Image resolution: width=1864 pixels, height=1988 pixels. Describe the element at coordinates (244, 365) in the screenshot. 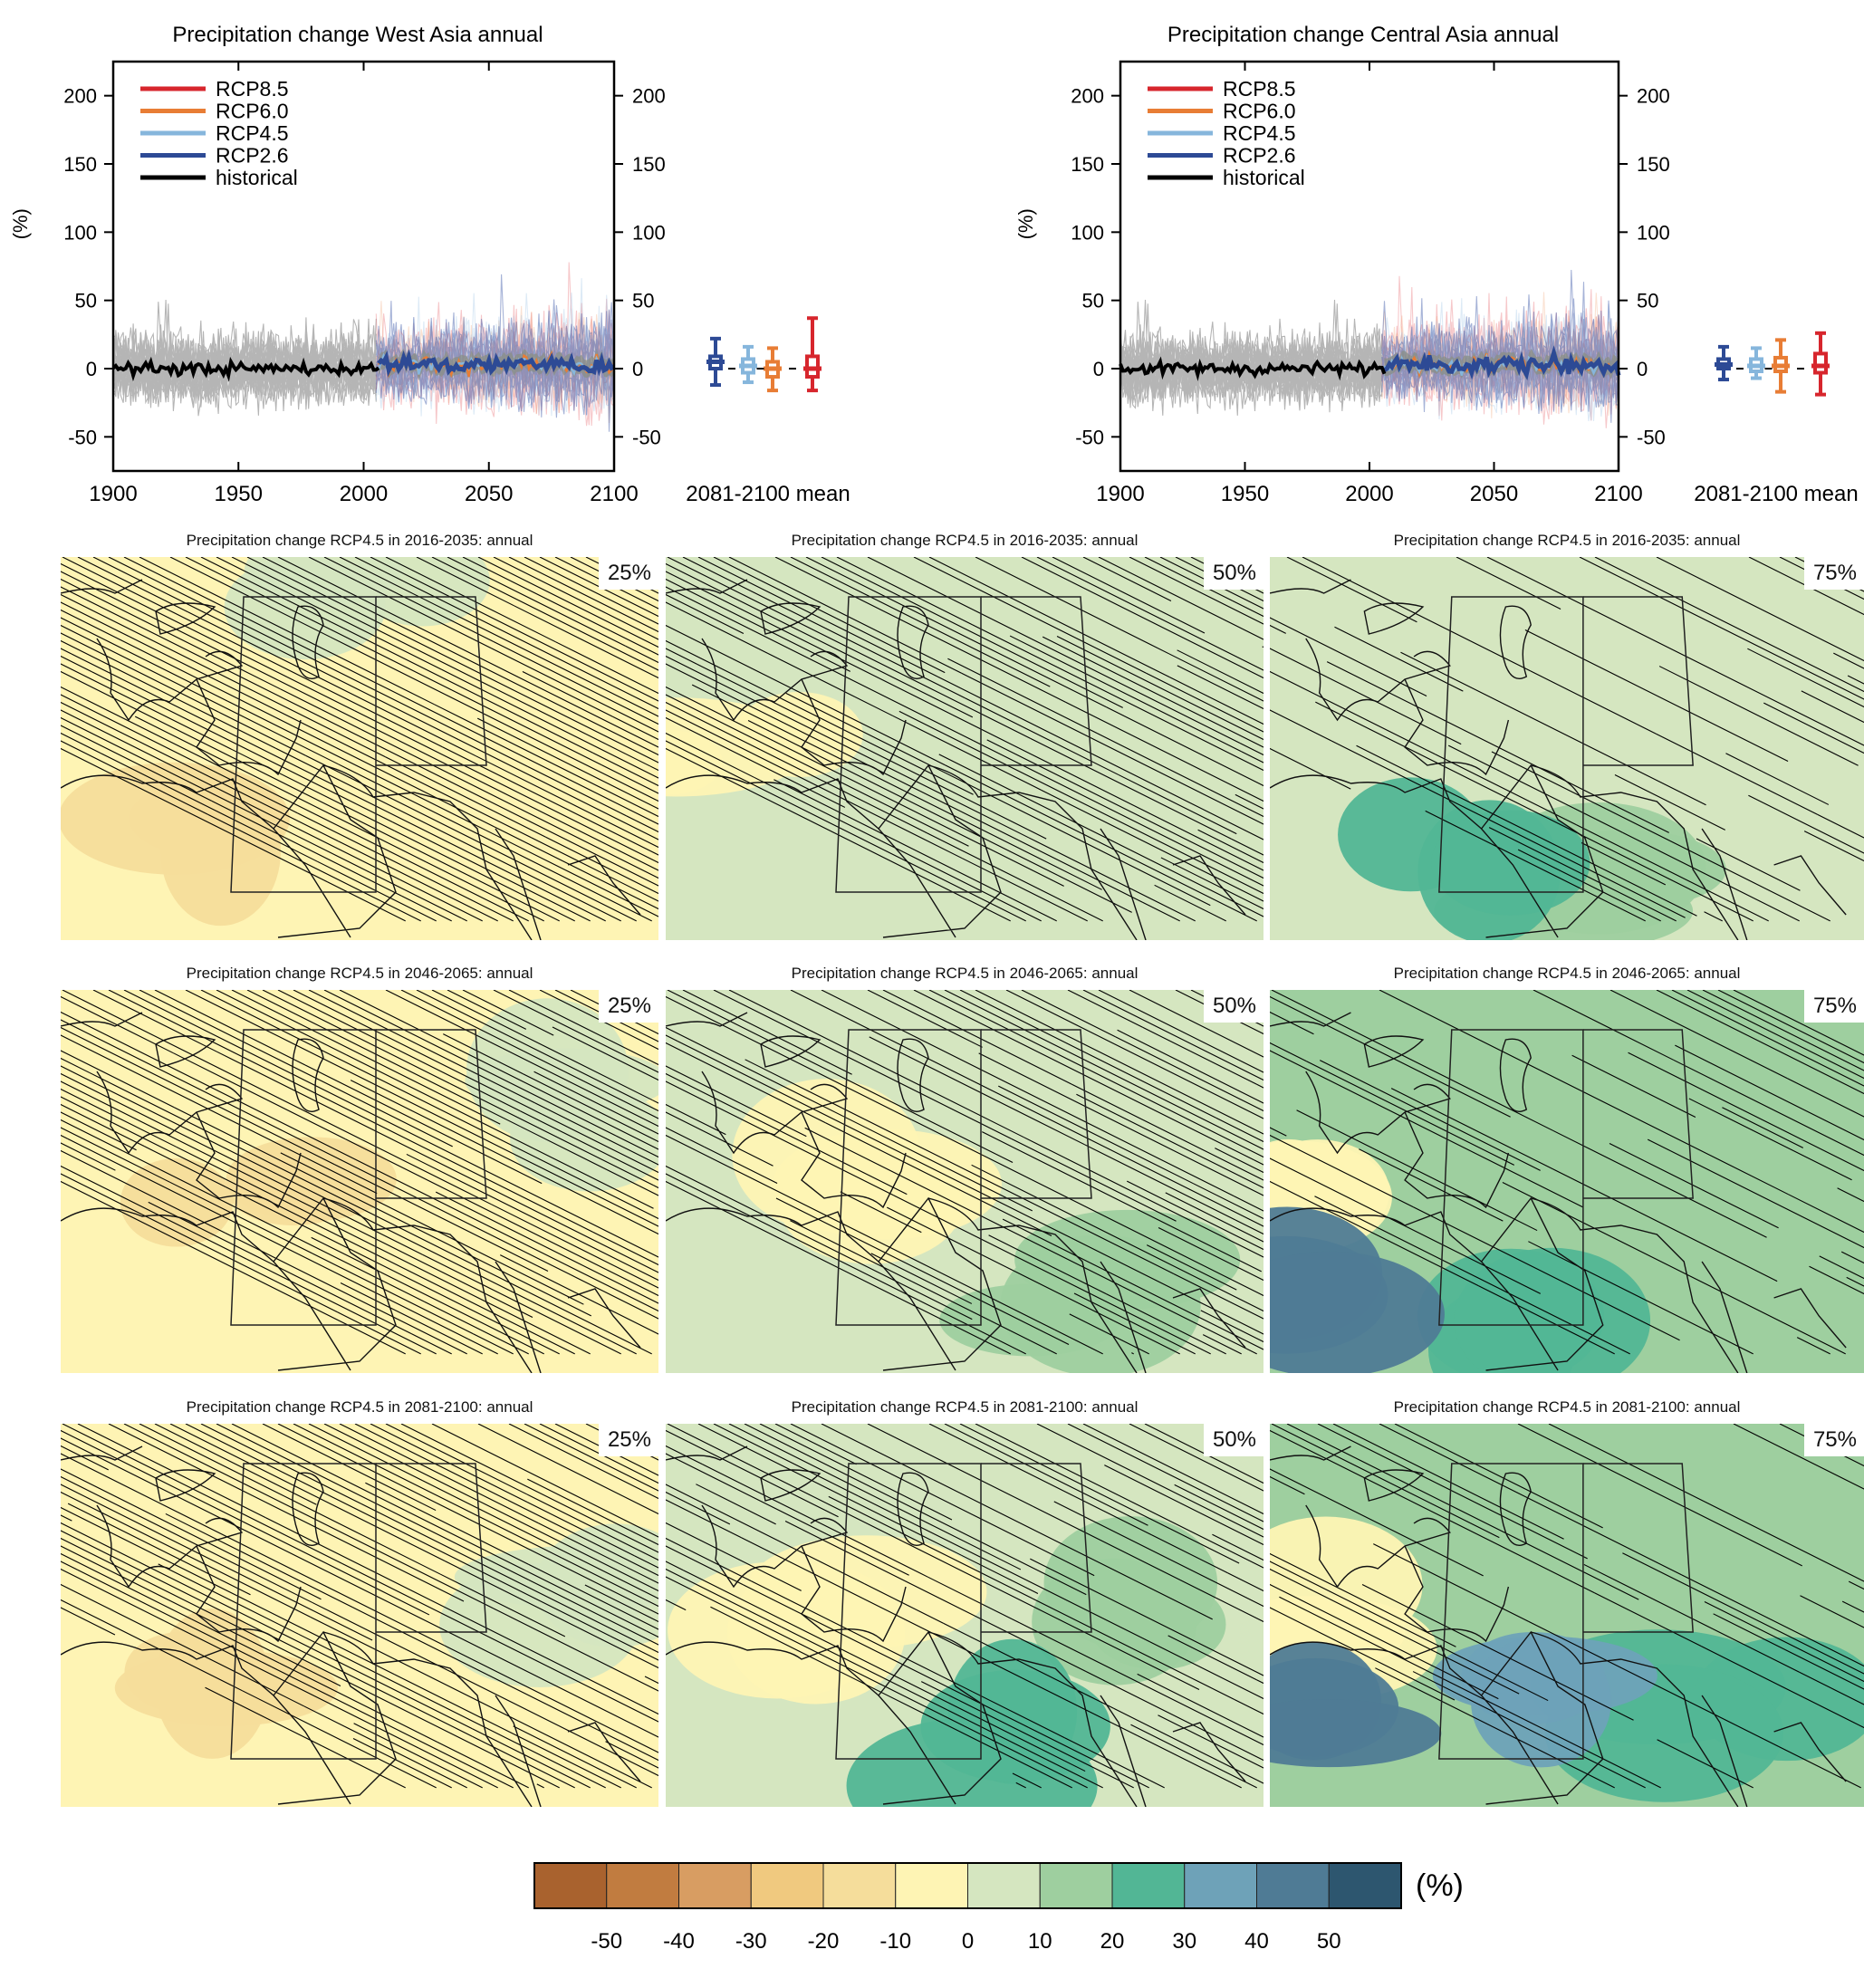

I see `historical-model-line` at that location.